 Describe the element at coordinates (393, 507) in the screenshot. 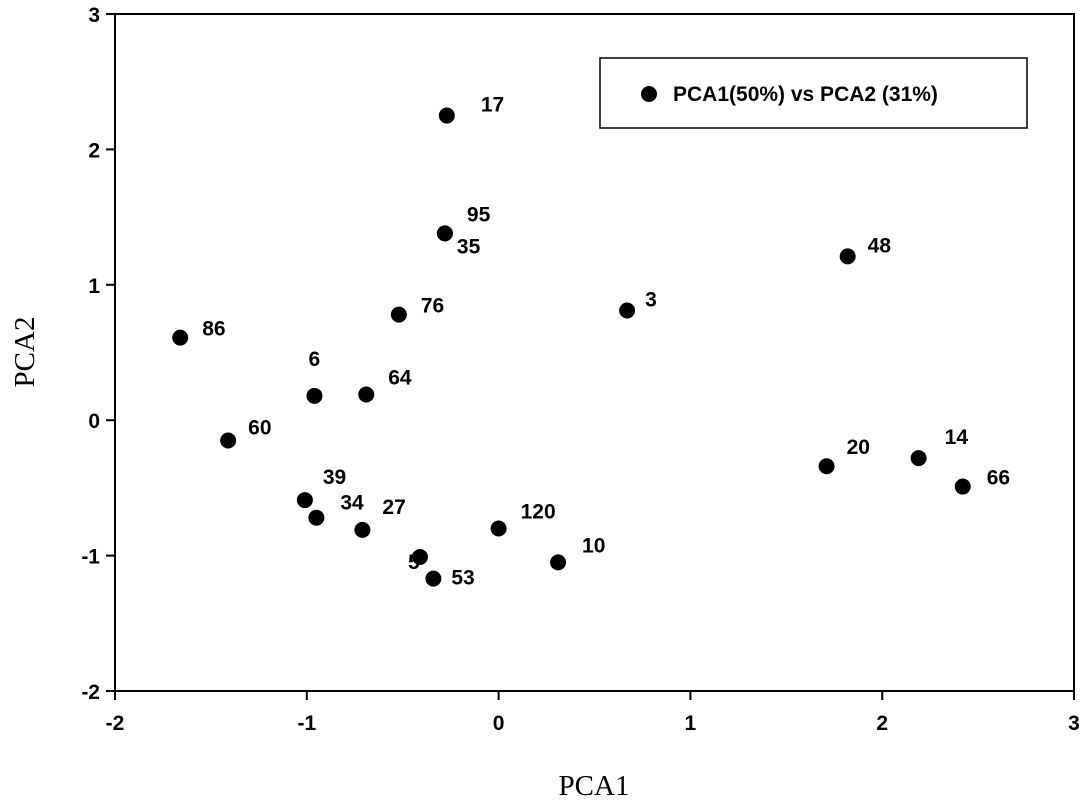

I see `point-label-27: 27` at that location.